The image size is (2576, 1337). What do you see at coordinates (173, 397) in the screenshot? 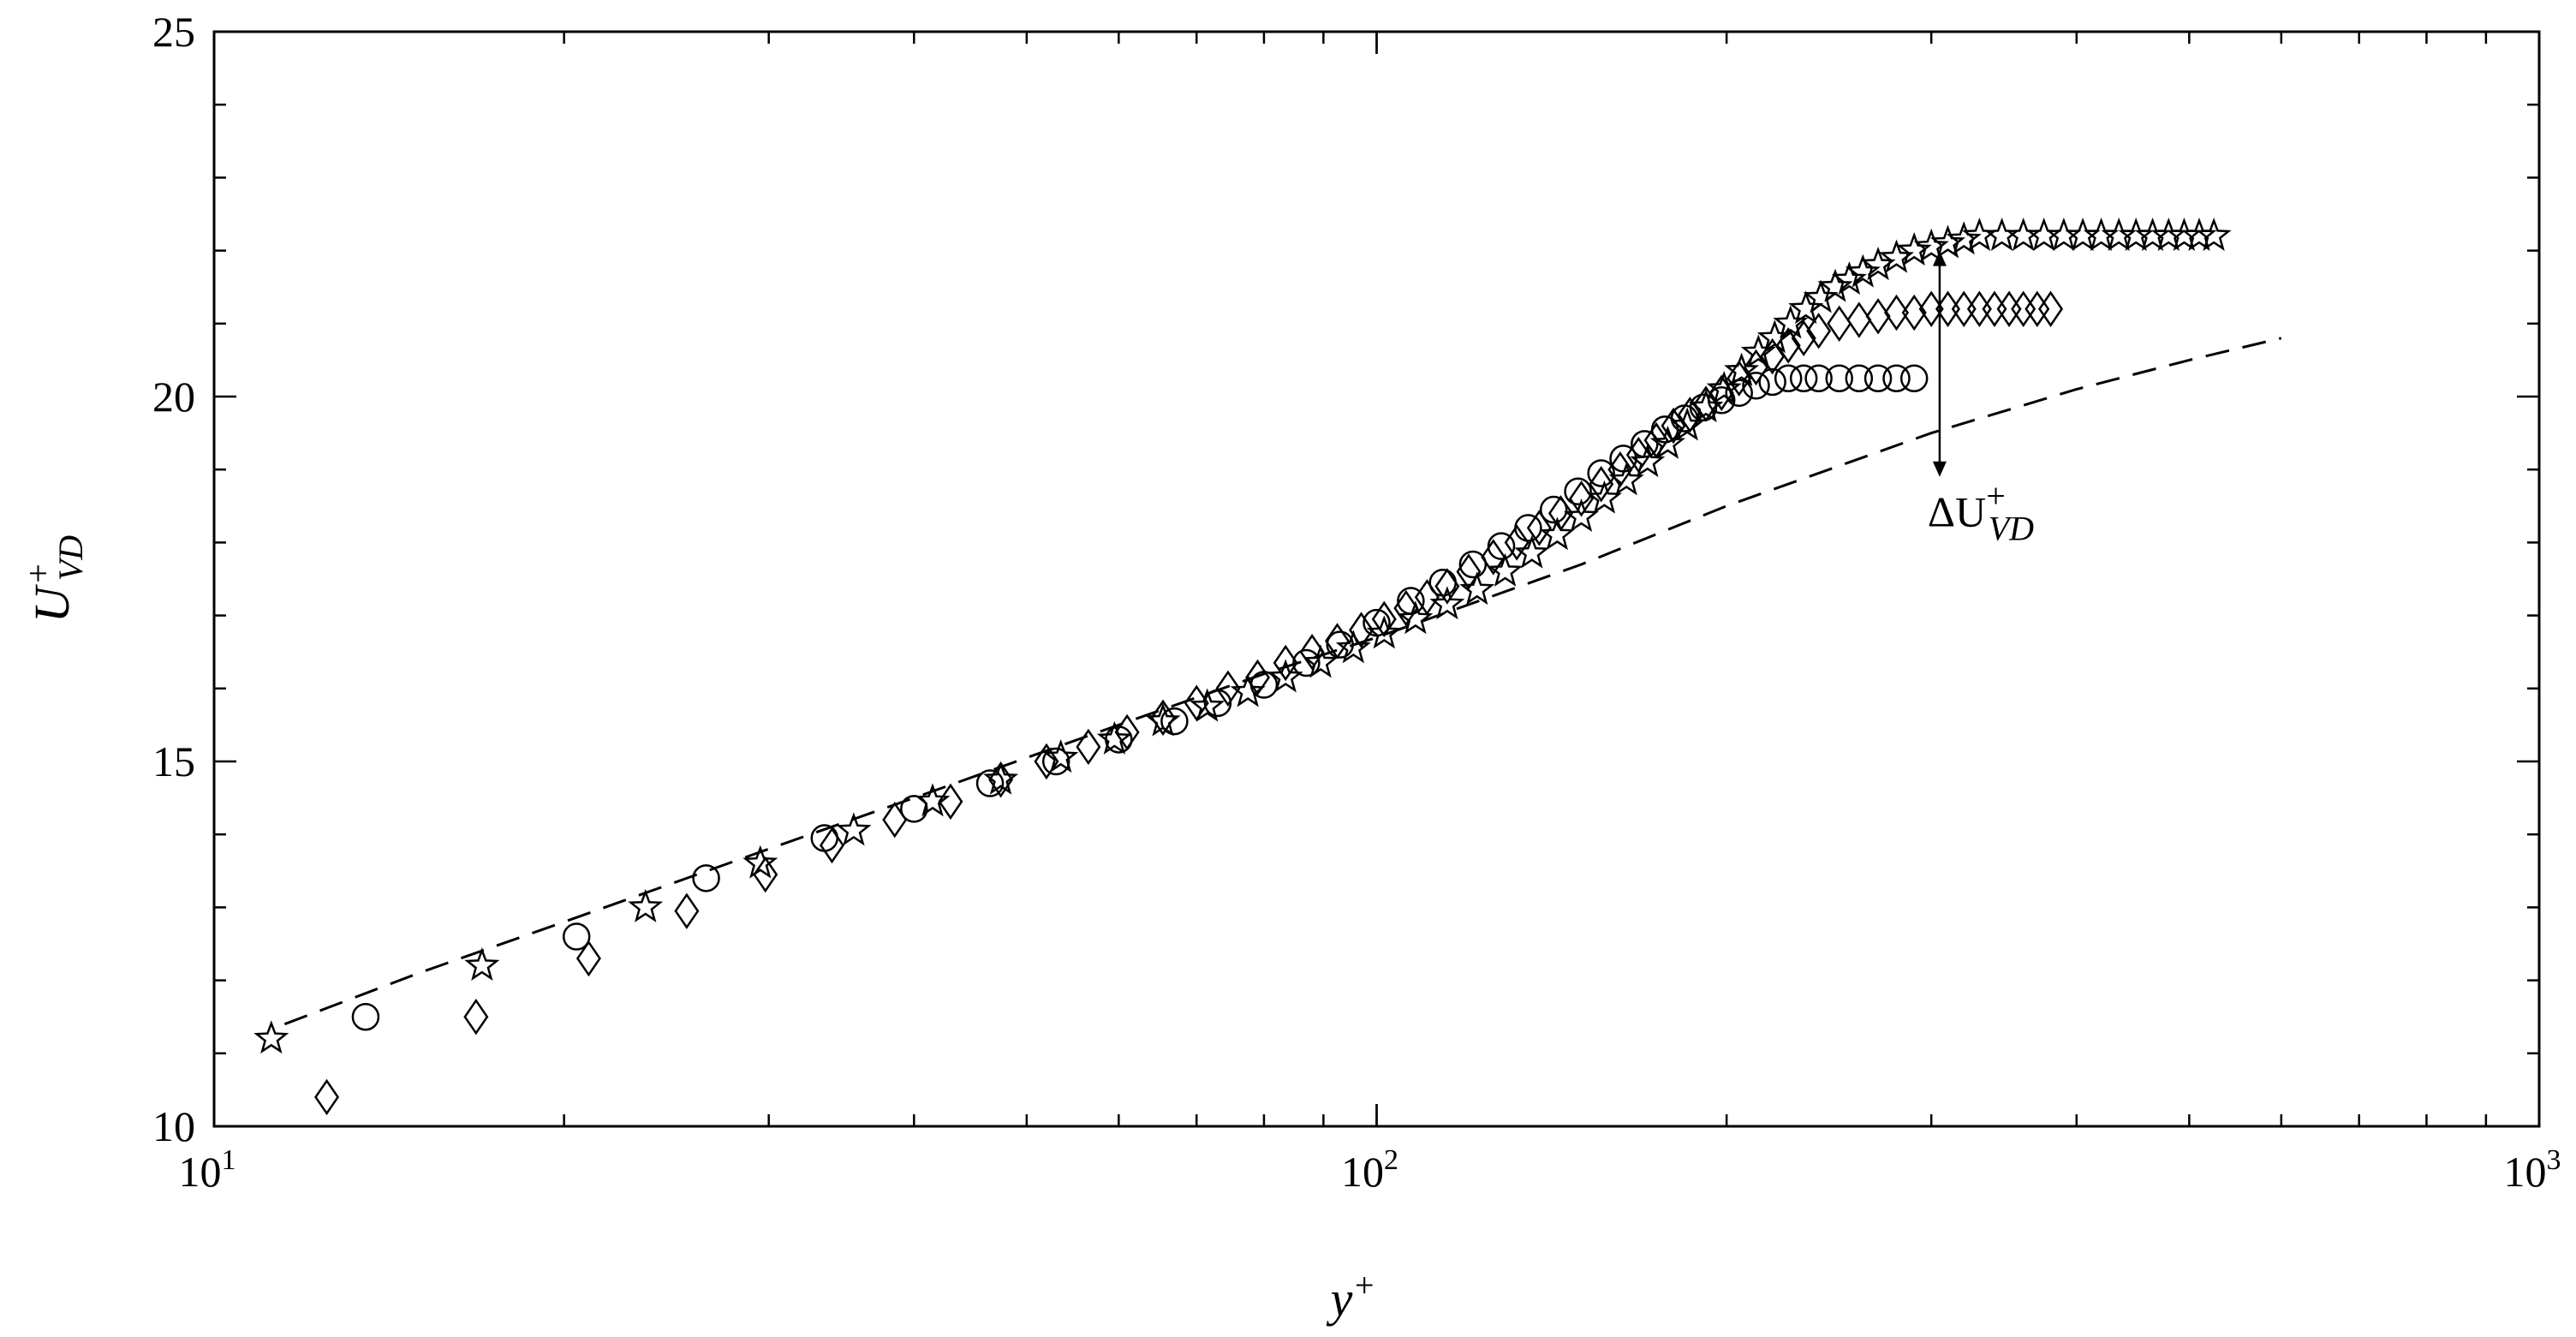
I see `y-tick-label: 20` at bounding box center [173, 397].